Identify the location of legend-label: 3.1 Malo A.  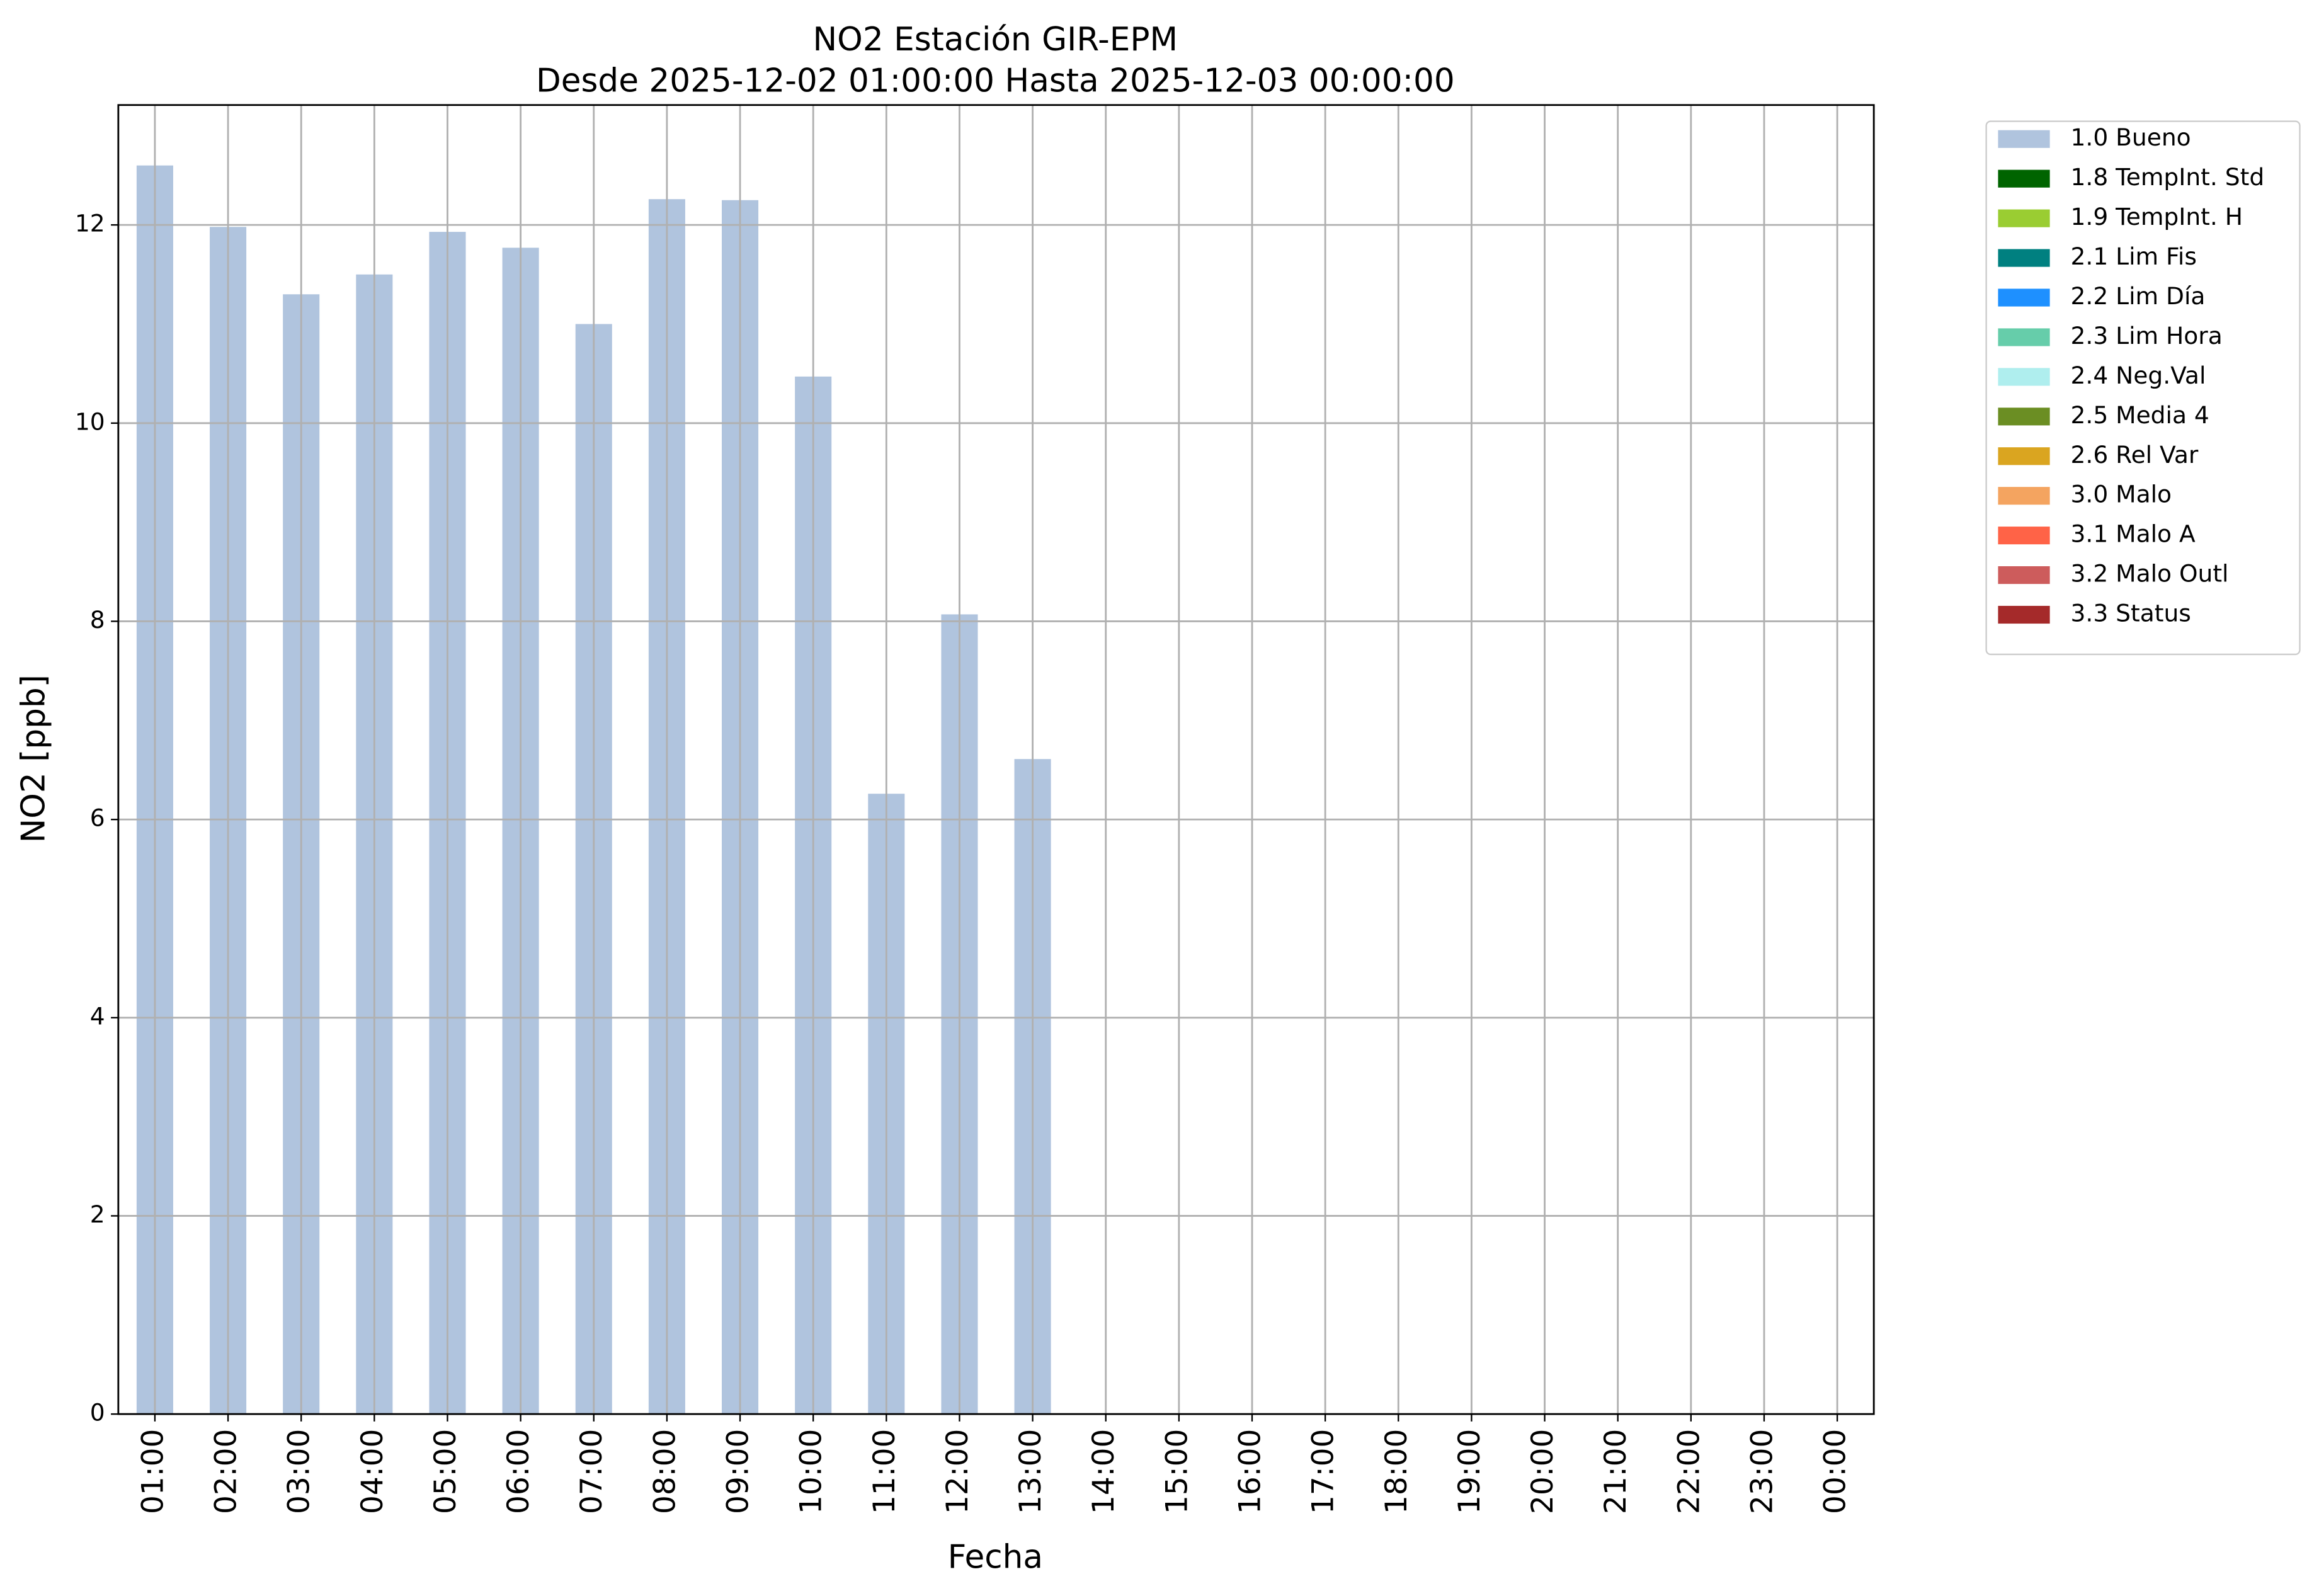
(2133, 534).